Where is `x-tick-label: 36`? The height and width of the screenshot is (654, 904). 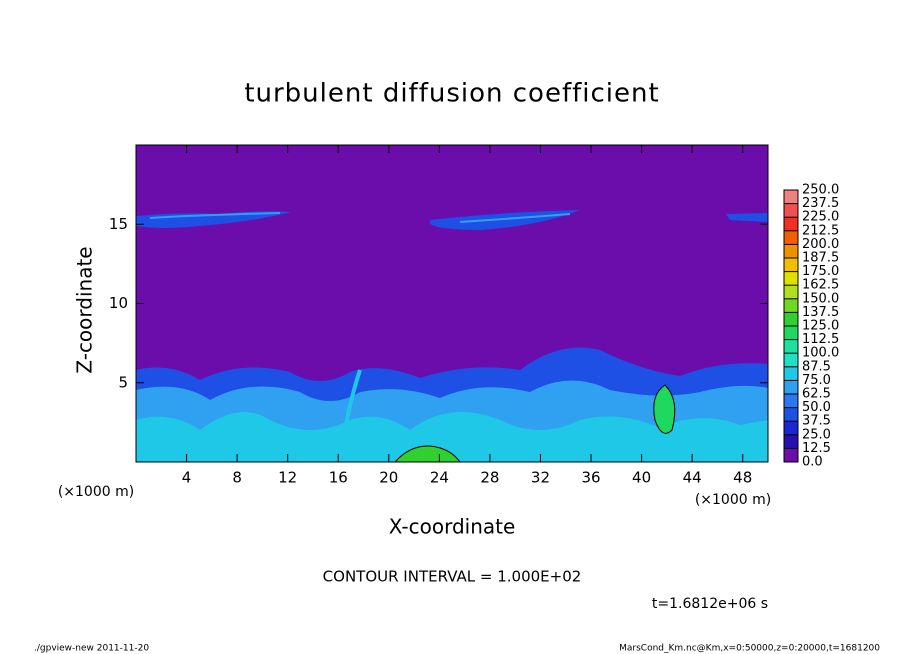 x-tick-label: 36 is located at coordinates (590, 478).